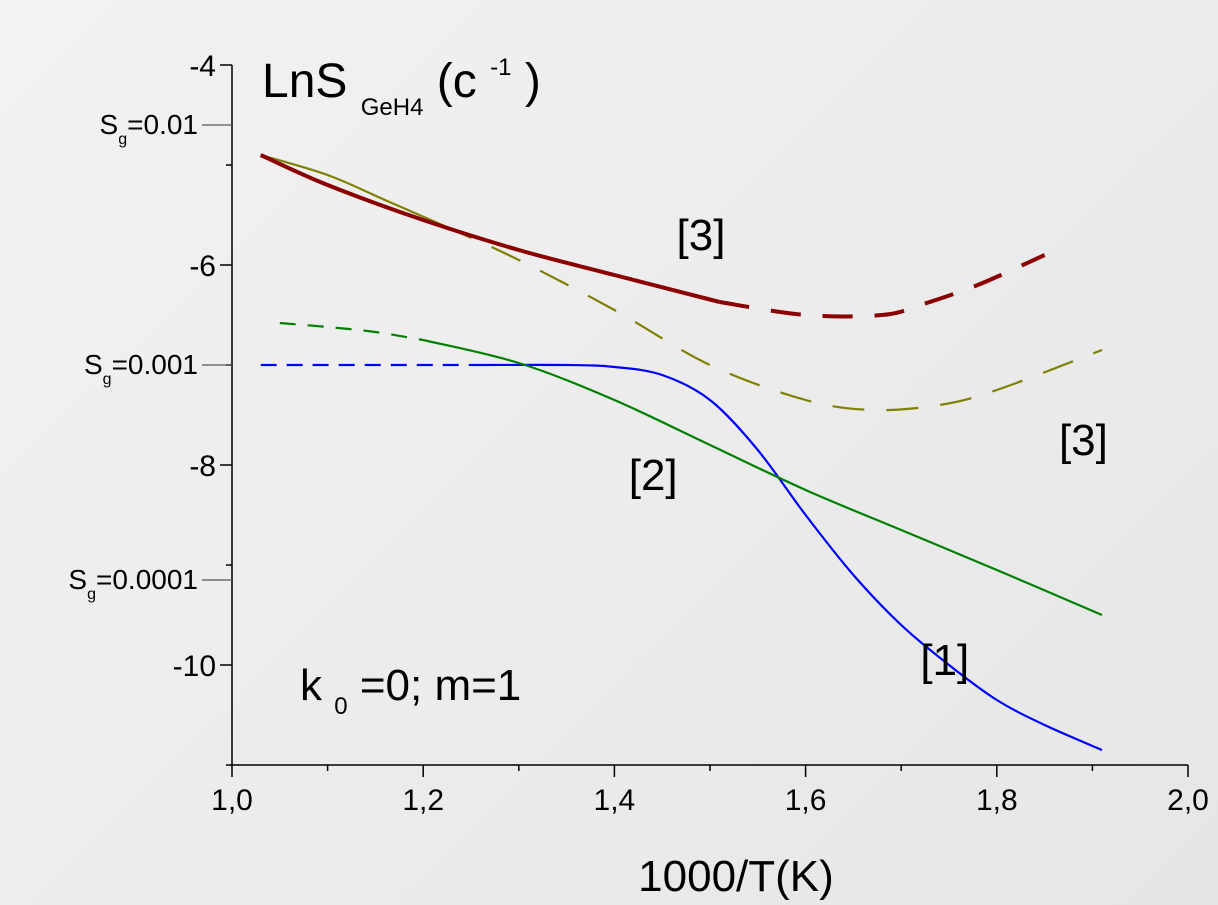 This screenshot has width=1218, height=905. I want to click on y-axis-label-sub: GeH4, so click(392, 107).